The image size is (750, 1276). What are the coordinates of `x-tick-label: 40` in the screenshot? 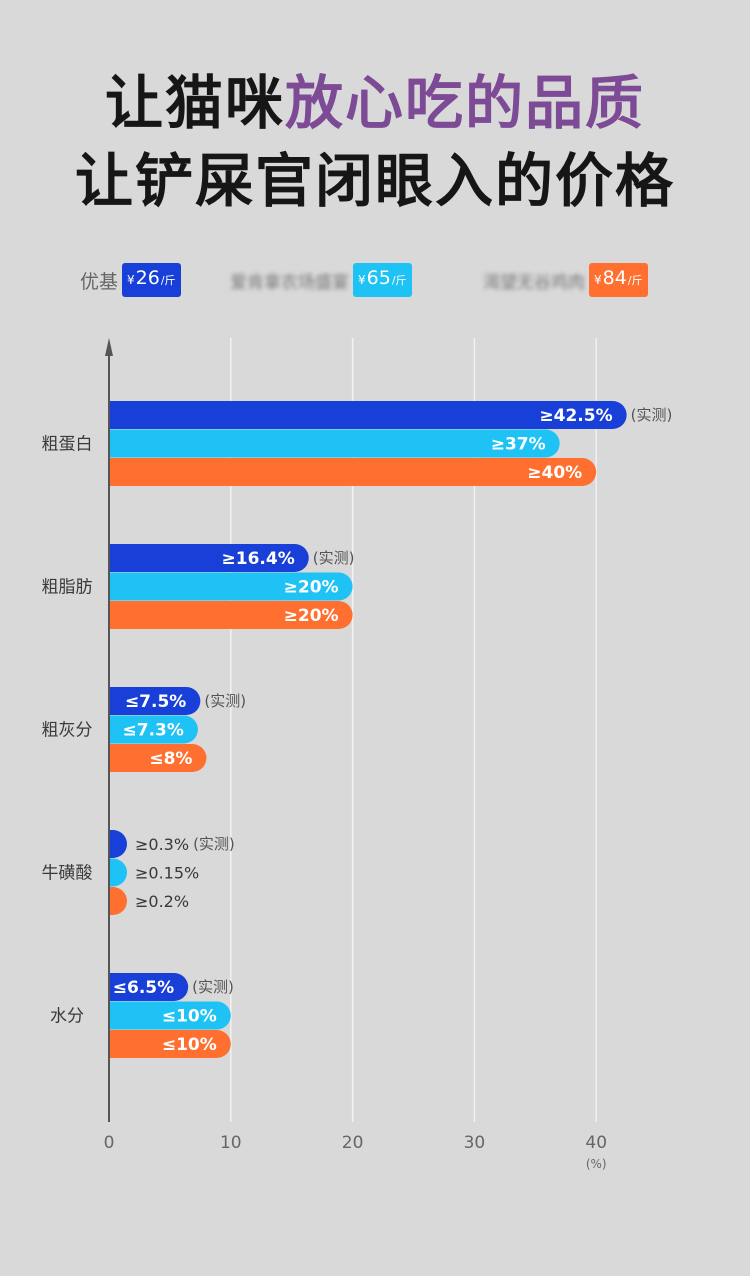 It's located at (596, 1143).